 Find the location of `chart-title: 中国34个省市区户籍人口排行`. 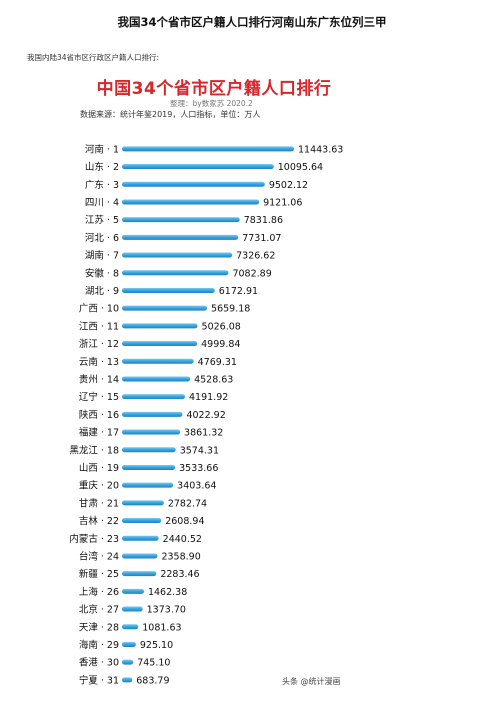

chart-title: 中国34个省市区户籍人口排行 is located at coordinates (214, 89).